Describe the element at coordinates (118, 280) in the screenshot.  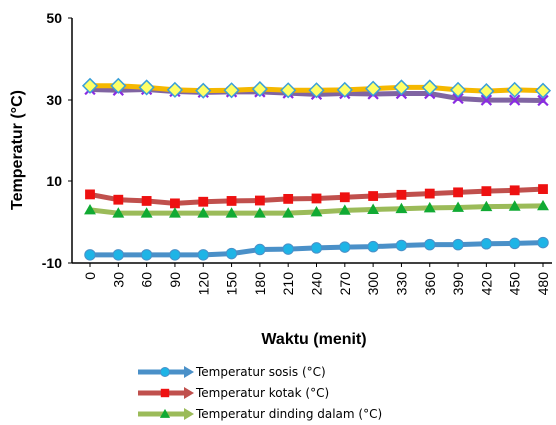
I see `x-tick-label: 30` at that location.